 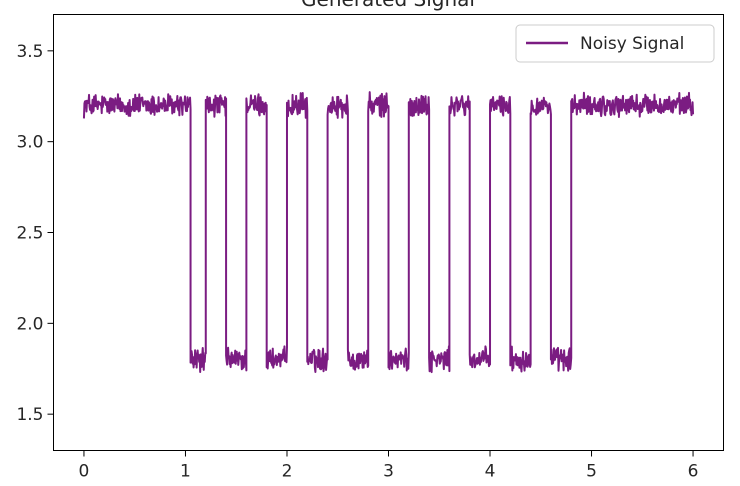 What do you see at coordinates (29, 143) in the screenshot?
I see `y-tick-label: 3.0` at bounding box center [29, 143].